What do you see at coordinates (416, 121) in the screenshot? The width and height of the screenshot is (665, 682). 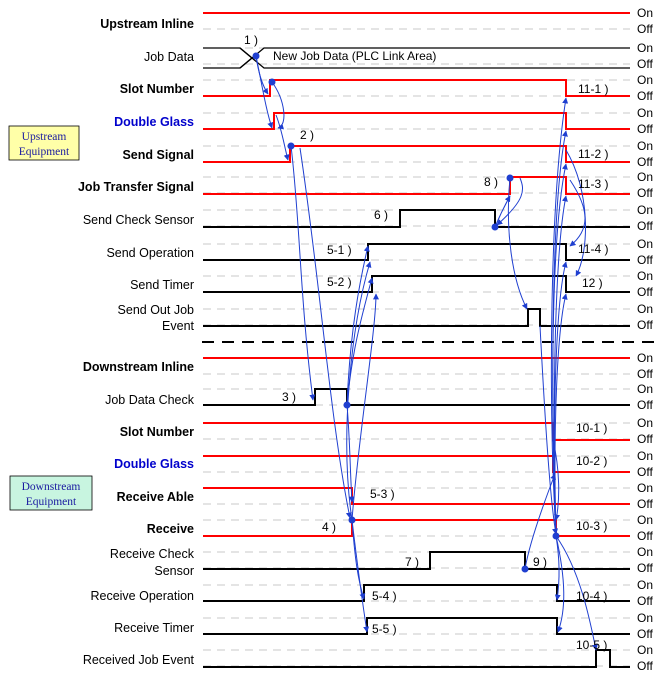 I see `wave-double-glass` at bounding box center [416, 121].